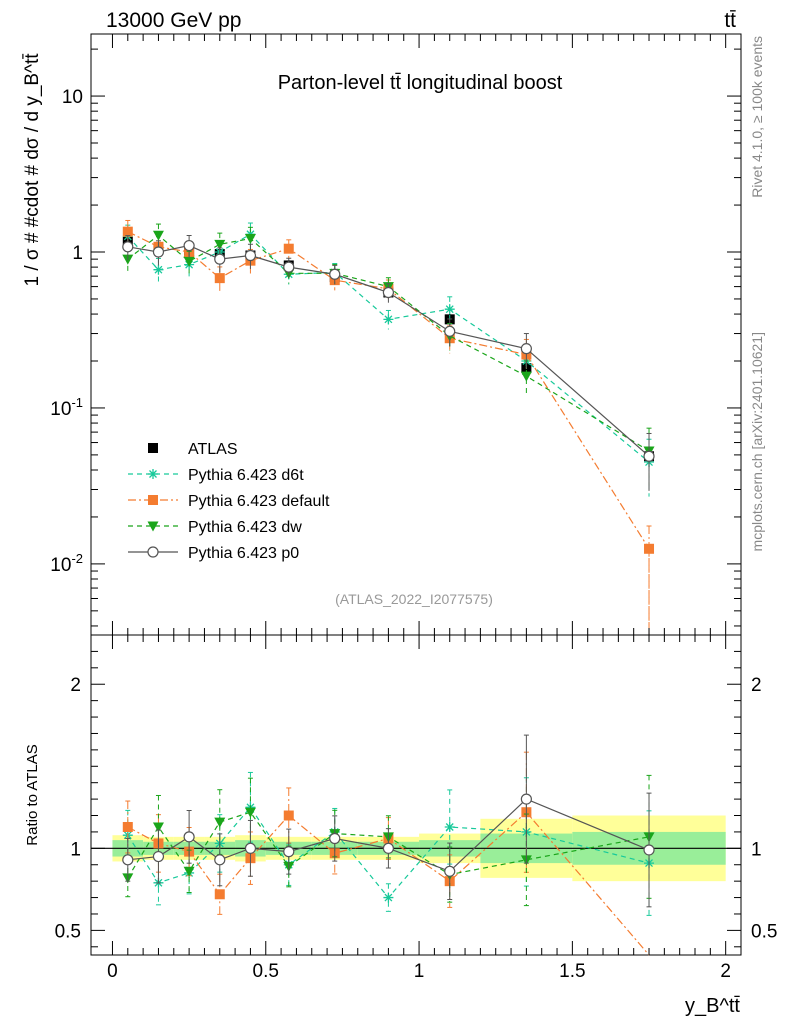 The width and height of the screenshot is (786, 1024). Describe the element at coordinates (712, 1006) in the screenshot. I see `x-axis-label: y_B^tt̄` at that location.